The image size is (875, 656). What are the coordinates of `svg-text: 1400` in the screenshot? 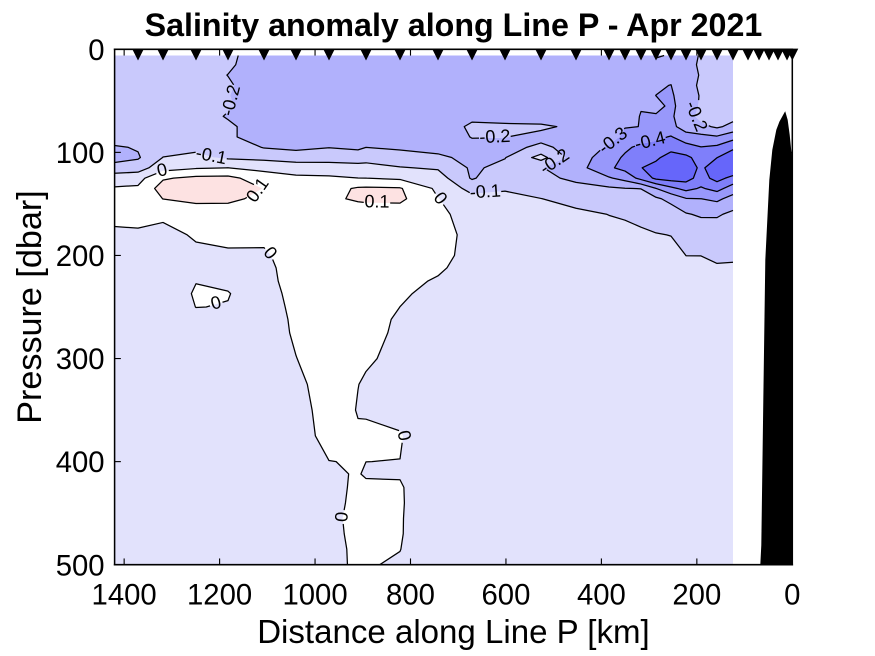 It's located at (124, 594).